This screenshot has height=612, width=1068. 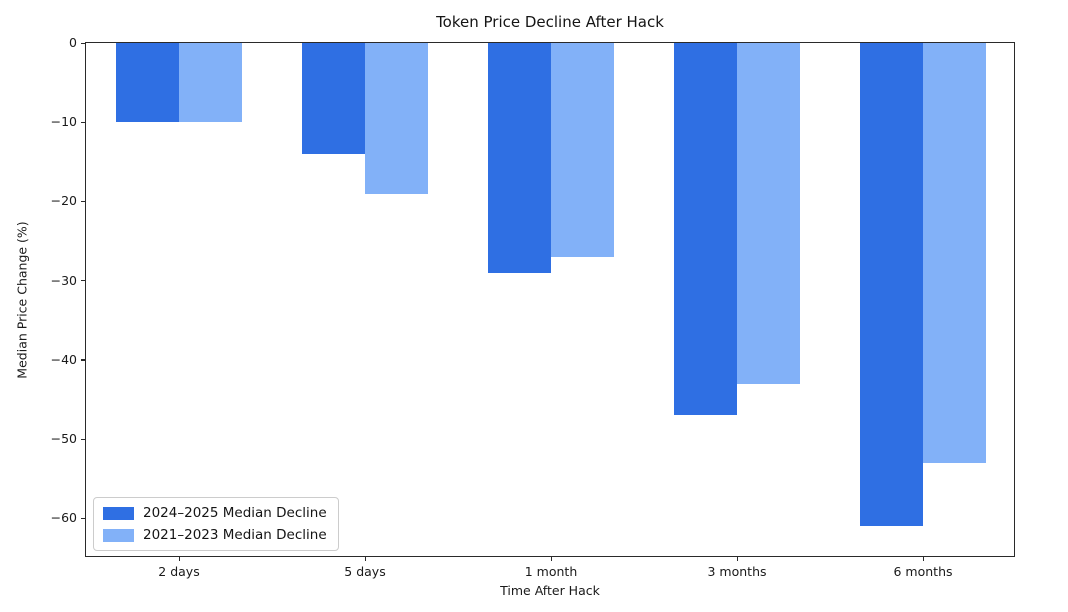 I want to click on y-axis-label: Median Price Change (%), so click(x=22, y=300).